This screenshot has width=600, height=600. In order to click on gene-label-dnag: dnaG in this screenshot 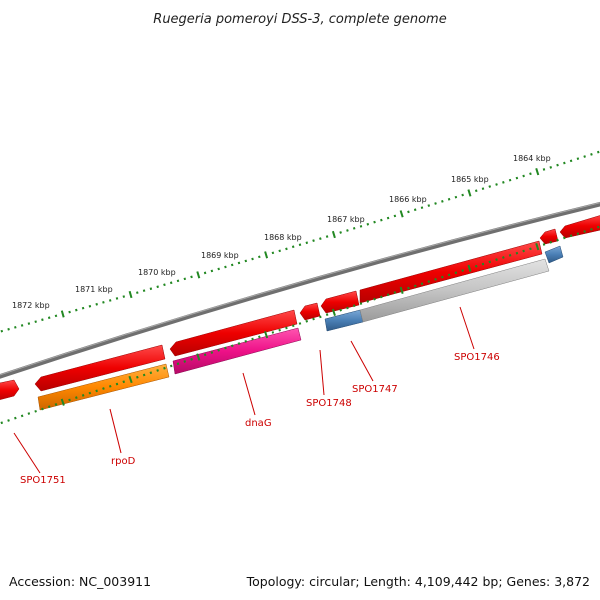, I will do `click(258, 423)`.